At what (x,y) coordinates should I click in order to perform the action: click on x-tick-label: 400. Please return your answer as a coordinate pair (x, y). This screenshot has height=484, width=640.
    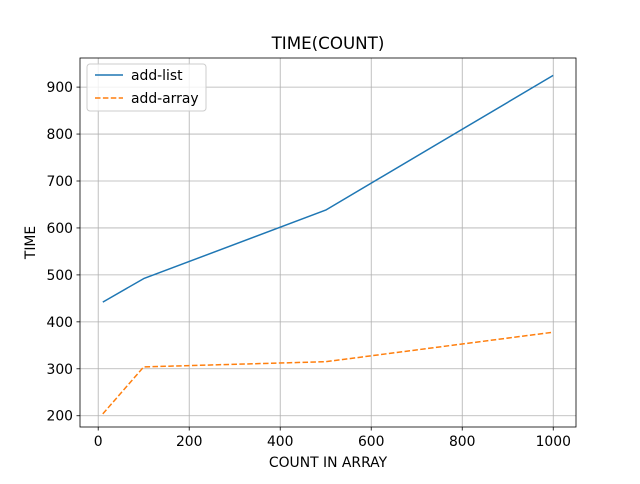
    Looking at the image, I should click on (280, 442).